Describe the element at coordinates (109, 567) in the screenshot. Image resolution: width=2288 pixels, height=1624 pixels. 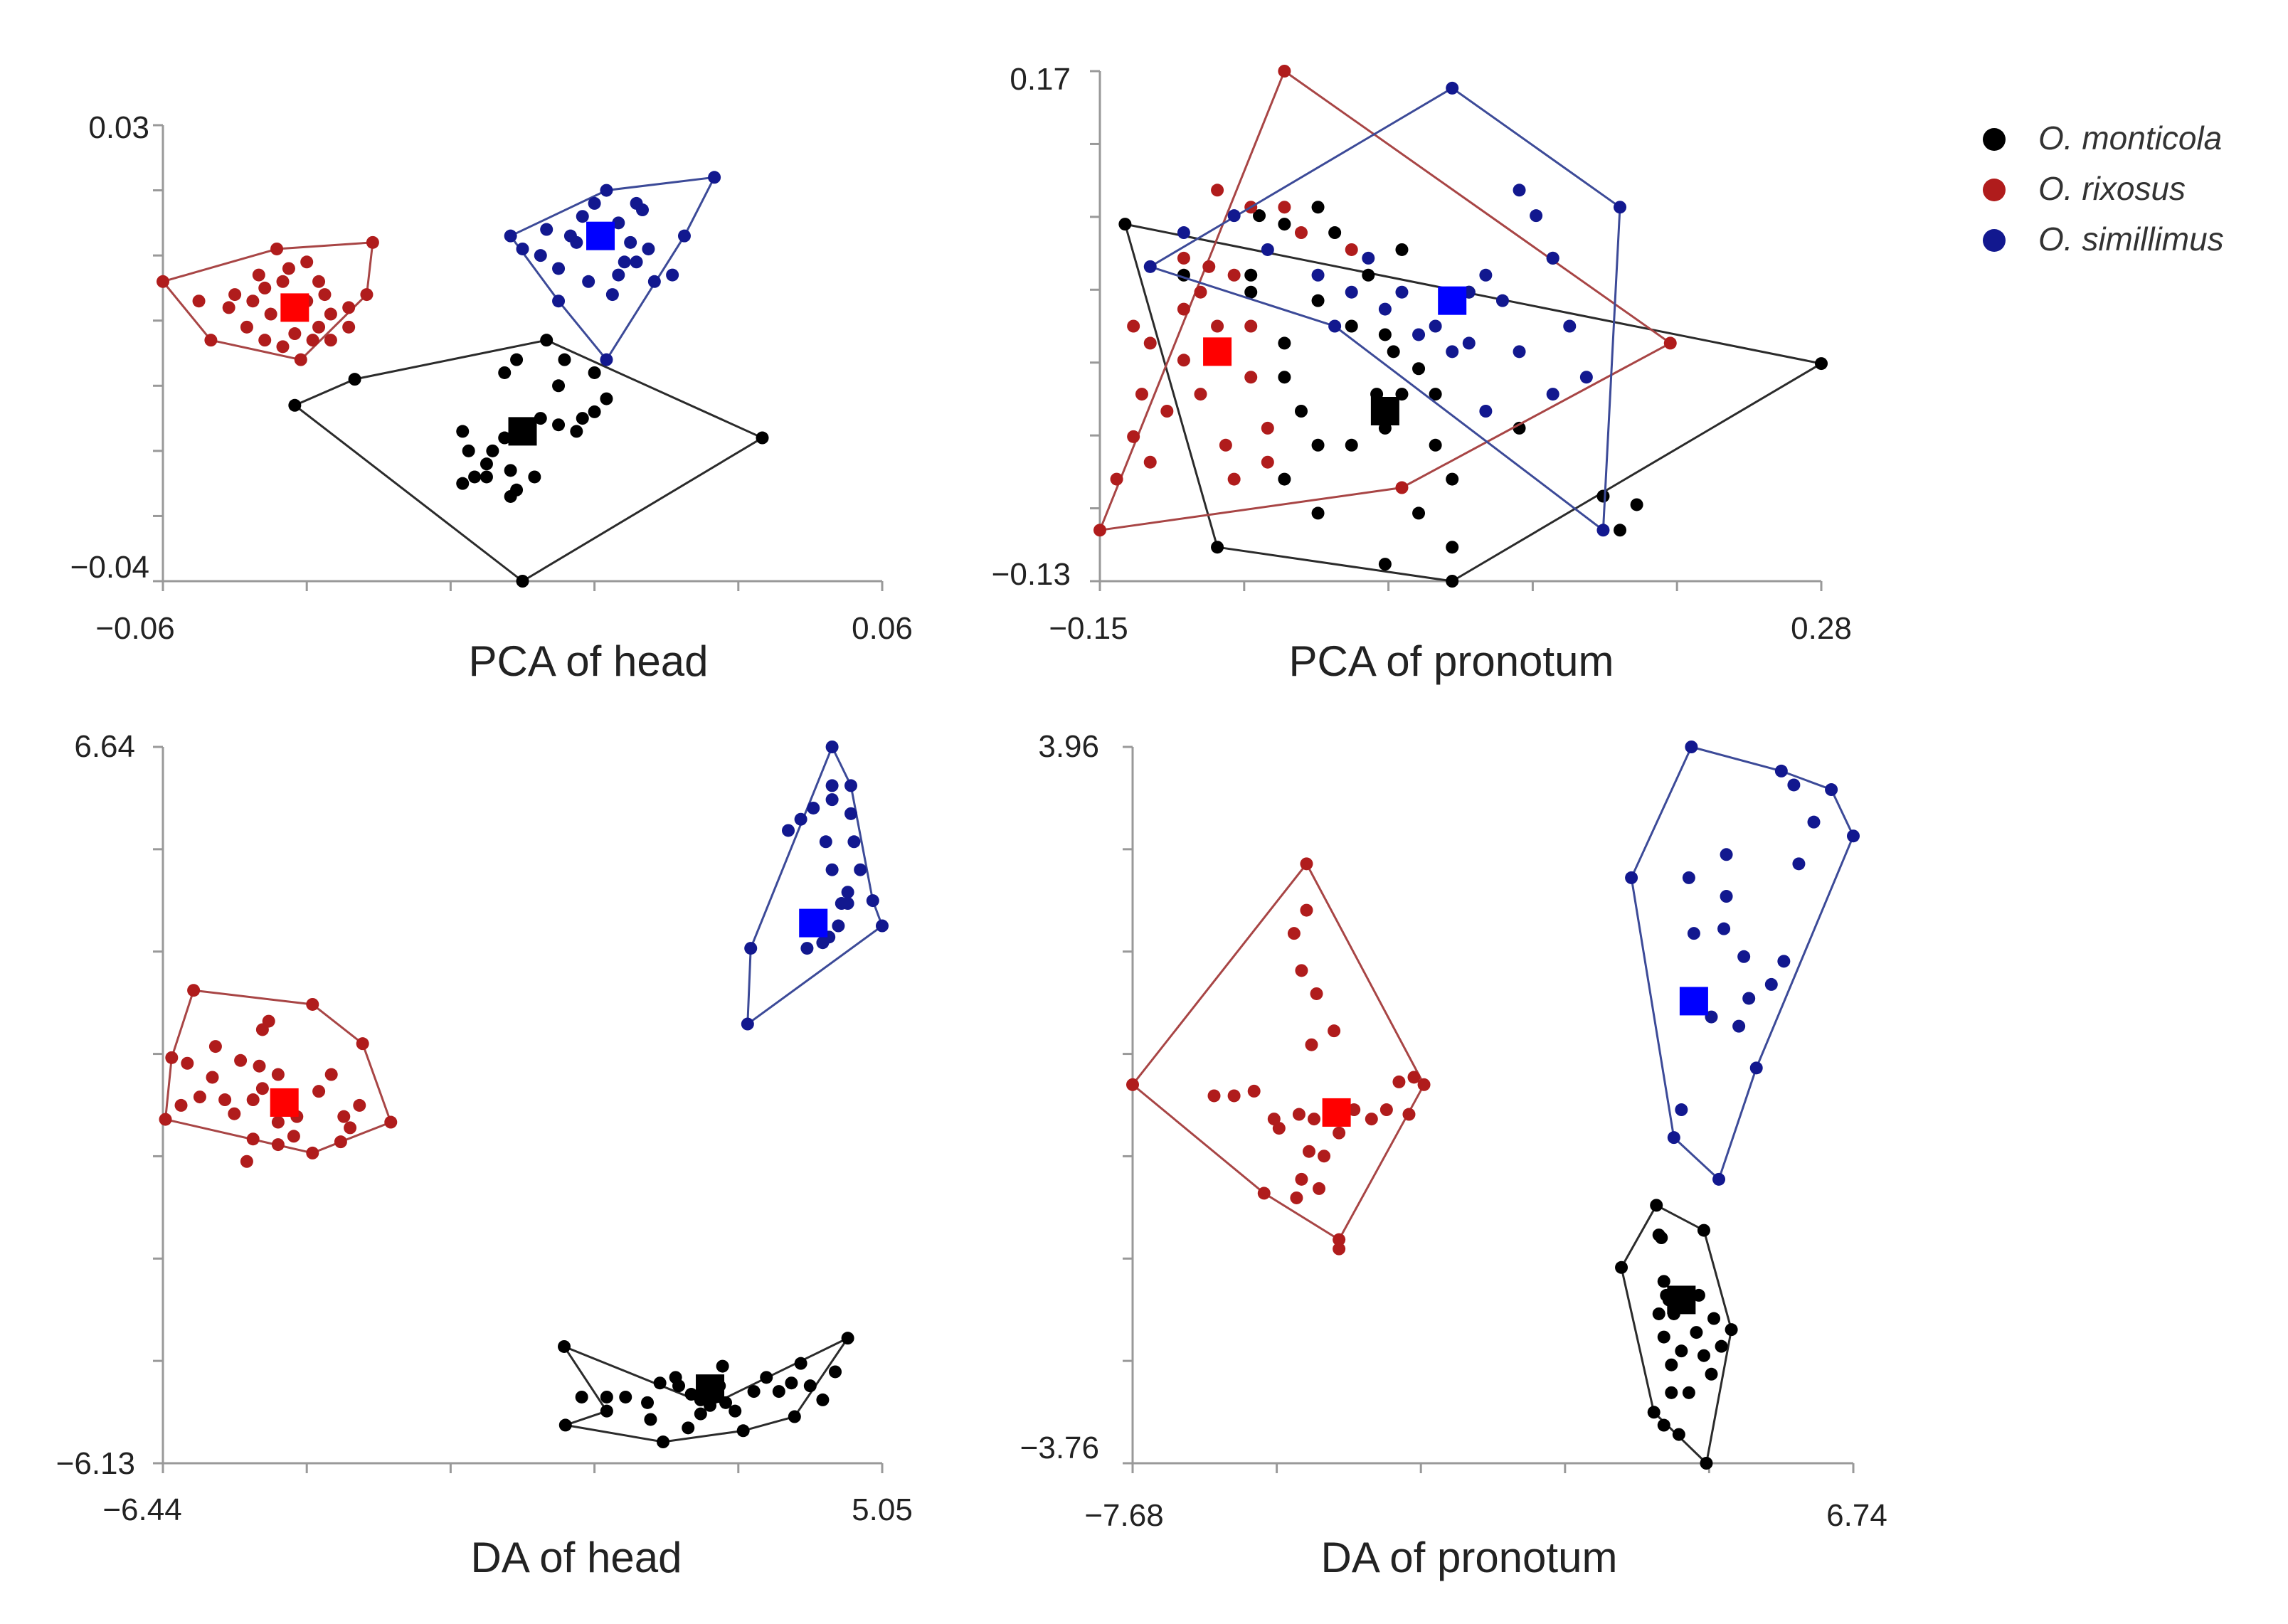
I see `y-min-tick-label: −0.04` at that location.